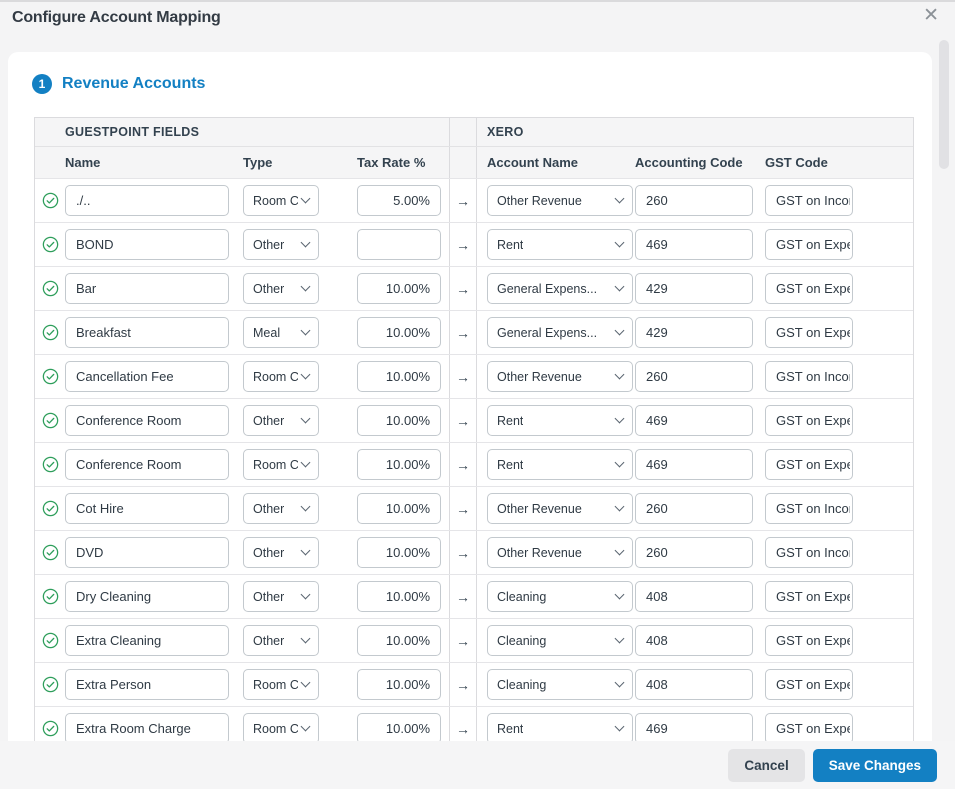 This screenshot has width=955, height=789. Describe the element at coordinates (463, 162) in the screenshot. I see `column-header-arrow-spacer` at that location.